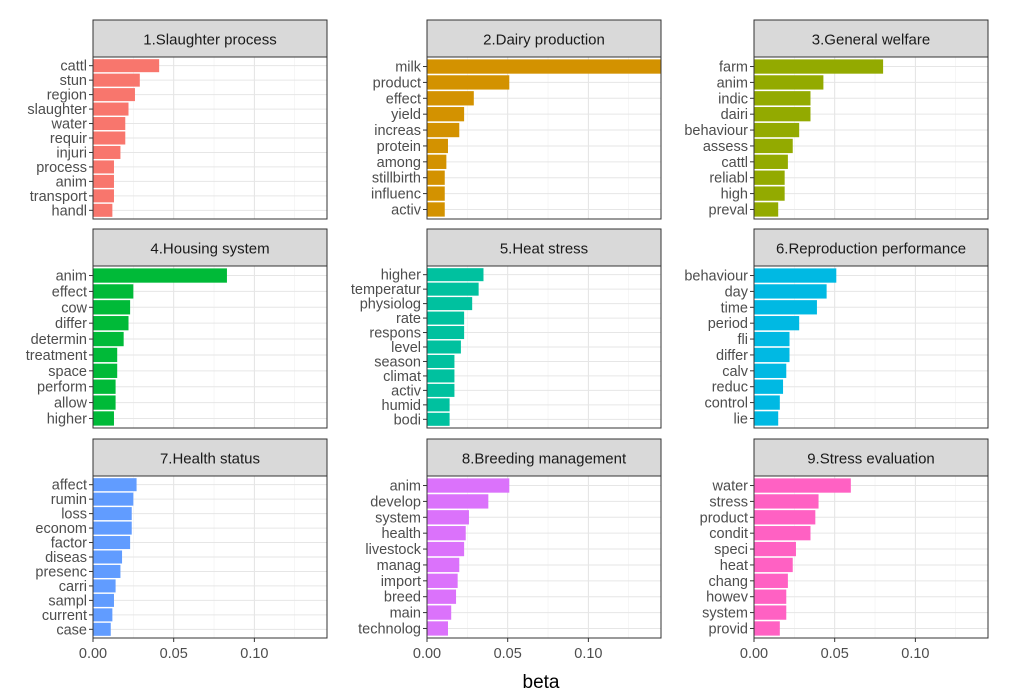 This screenshot has height=698, width=1019. What do you see at coordinates (61, 168) in the screenshot?
I see `term-label: process` at bounding box center [61, 168].